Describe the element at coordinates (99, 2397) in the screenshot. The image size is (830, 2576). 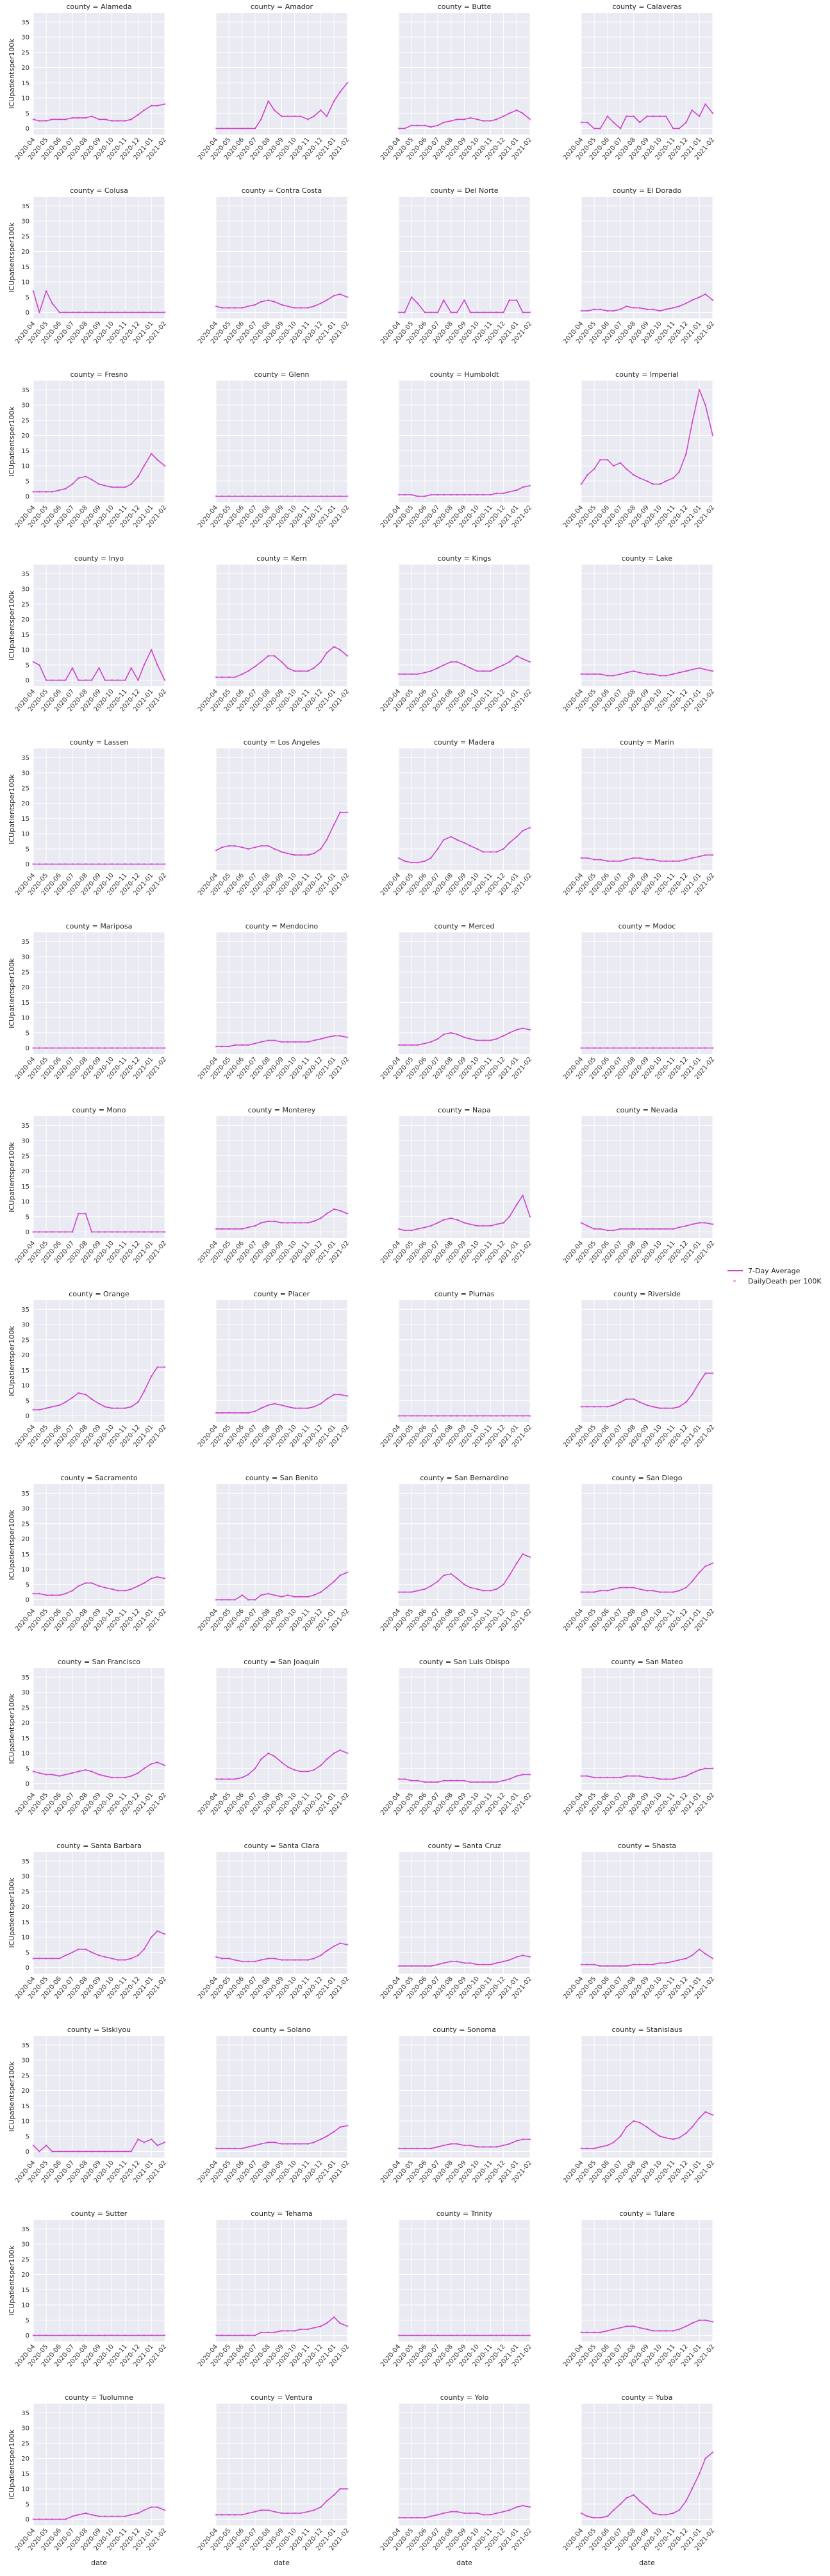
I see `panel-title: county = Tuolumne` at that location.